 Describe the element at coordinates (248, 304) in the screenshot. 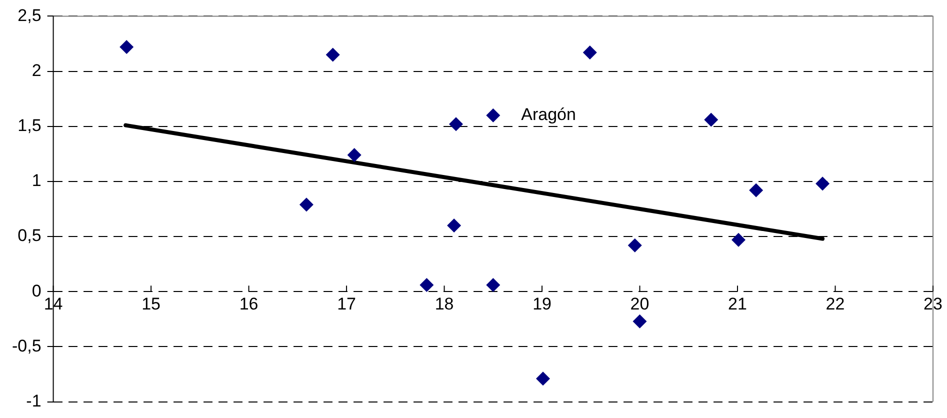

I see `x-tick-label: 16` at that location.